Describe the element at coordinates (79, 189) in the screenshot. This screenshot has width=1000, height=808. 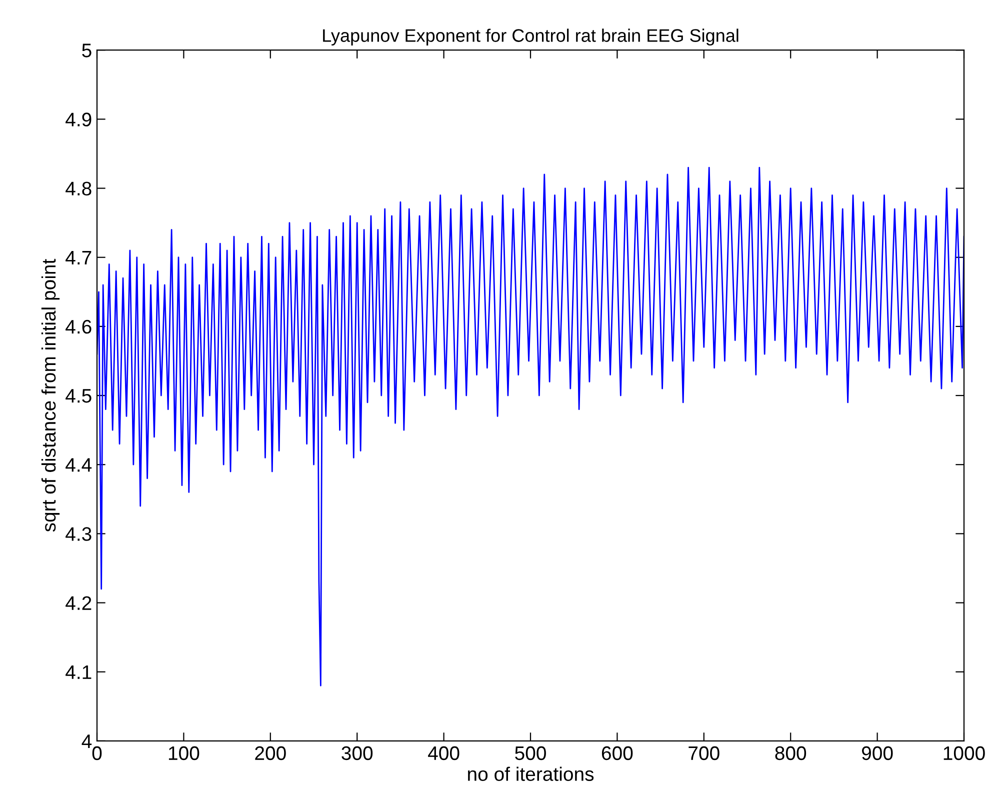
I see `y-tick-label: 4.8` at that location.